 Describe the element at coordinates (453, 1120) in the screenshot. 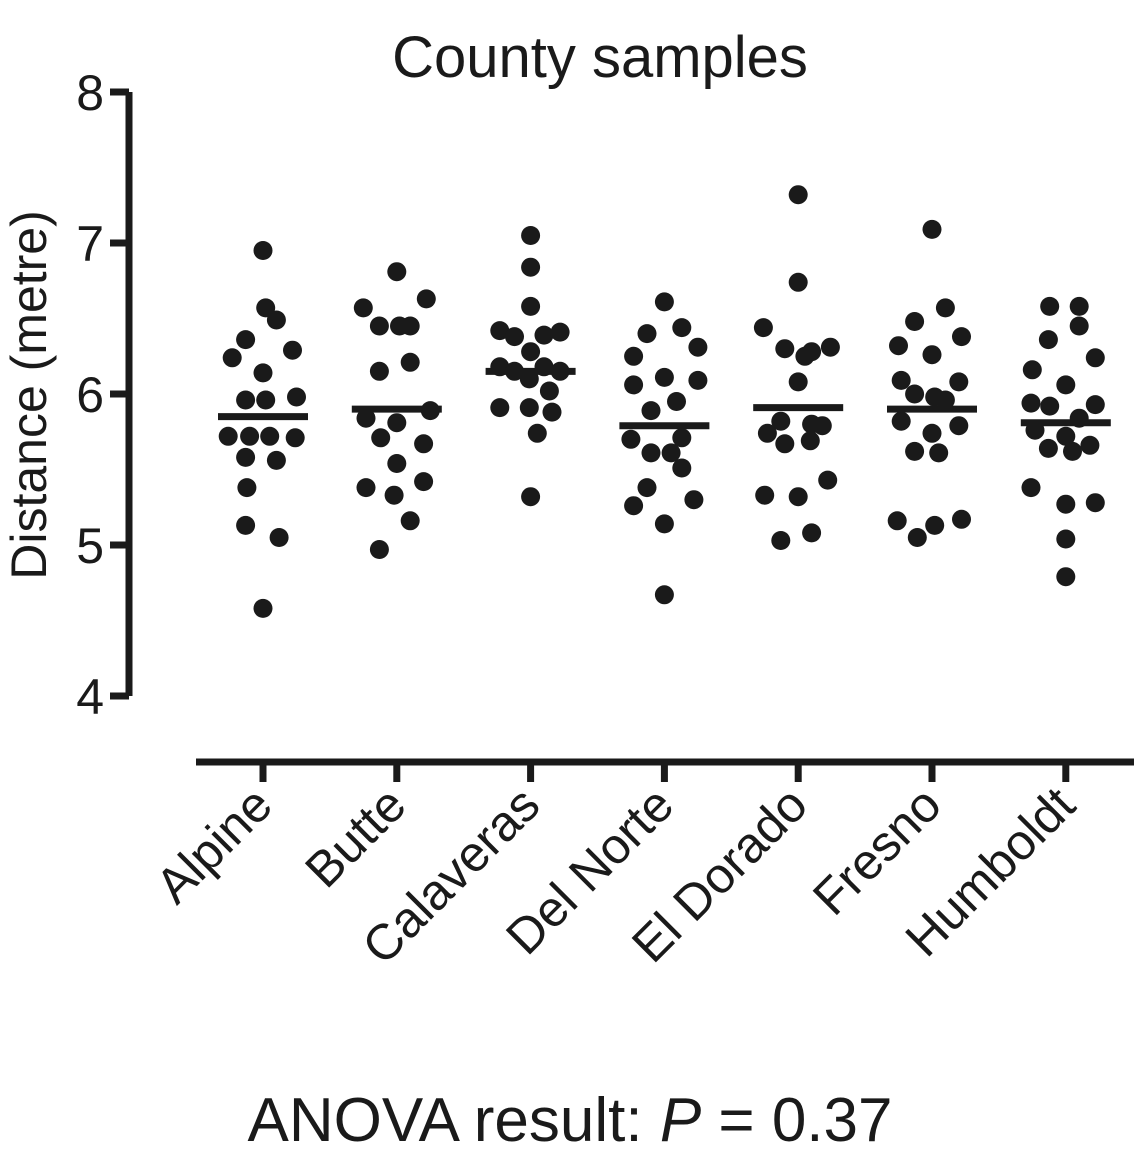

I see `anova-prefix: ANOVA result:` at that location.